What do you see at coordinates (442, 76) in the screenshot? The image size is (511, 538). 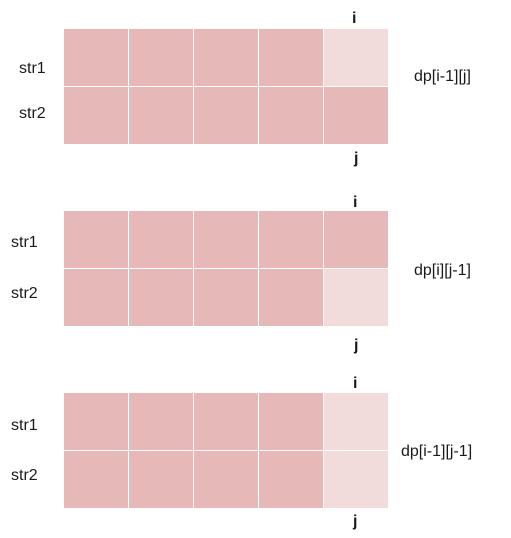 I see `formula-label: dp[i-1][j]` at bounding box center [442, 76].